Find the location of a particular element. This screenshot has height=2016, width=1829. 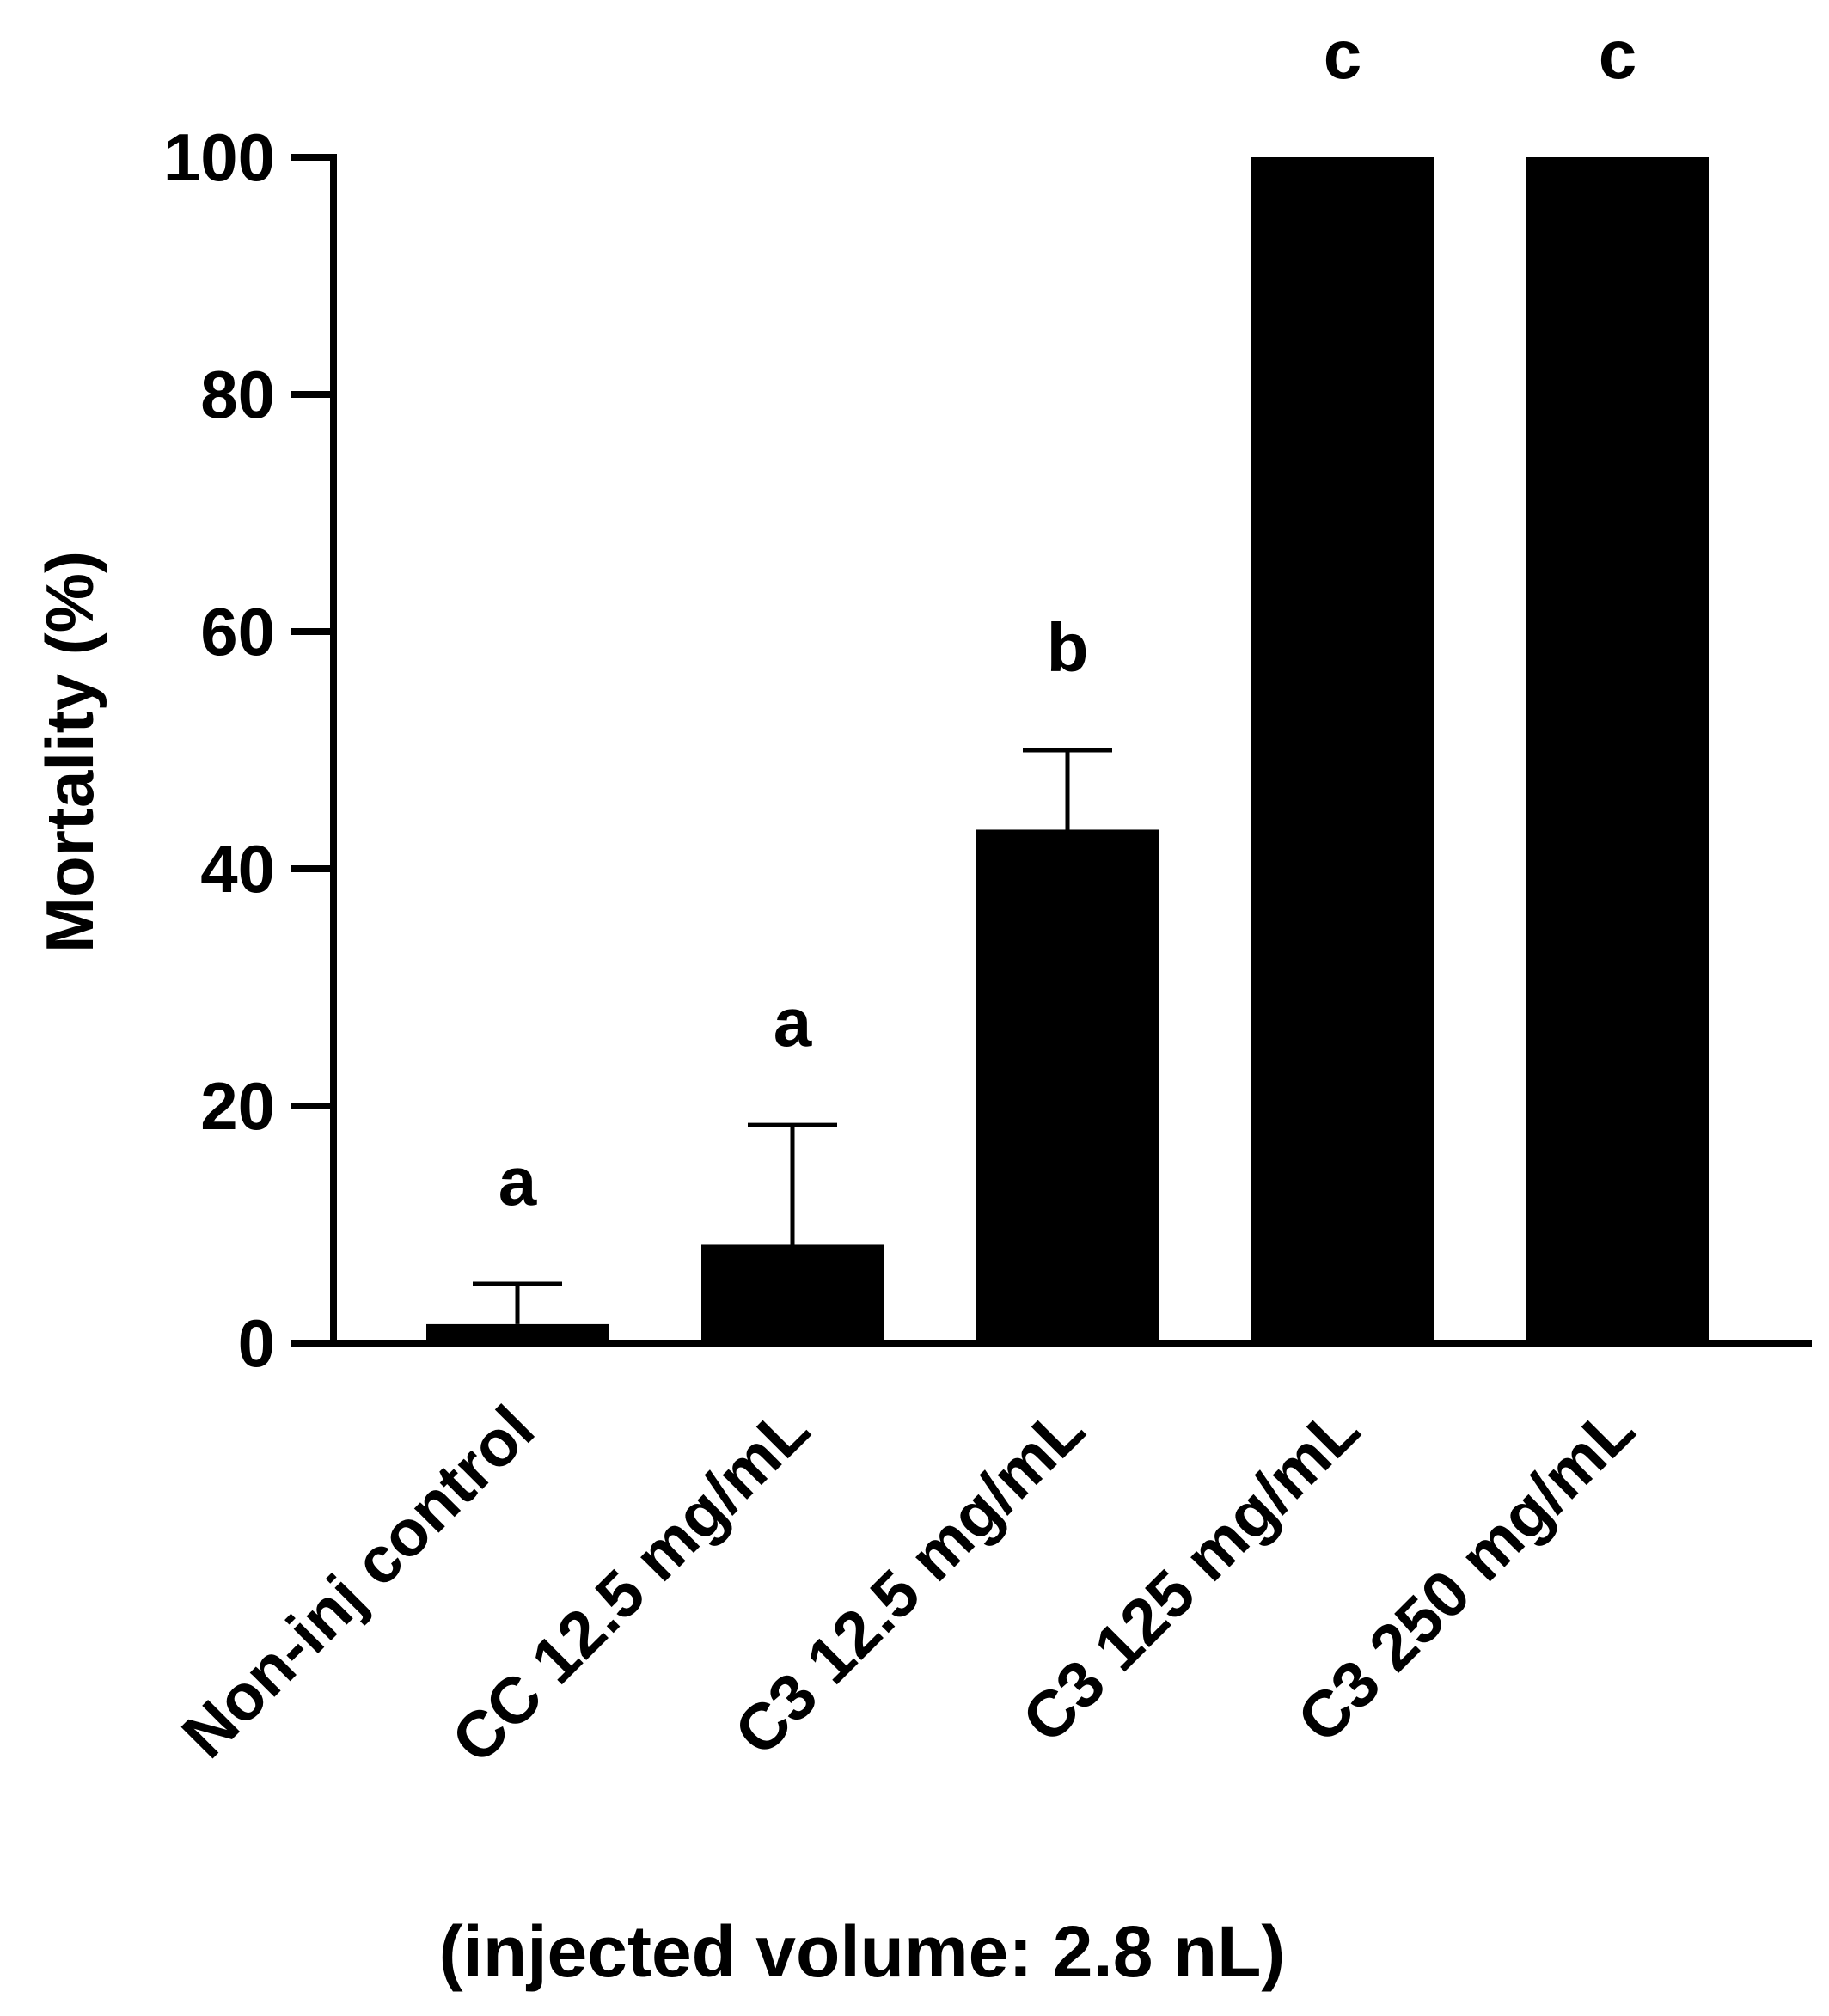

error-bars-group is located at coordinates (792, 1036).